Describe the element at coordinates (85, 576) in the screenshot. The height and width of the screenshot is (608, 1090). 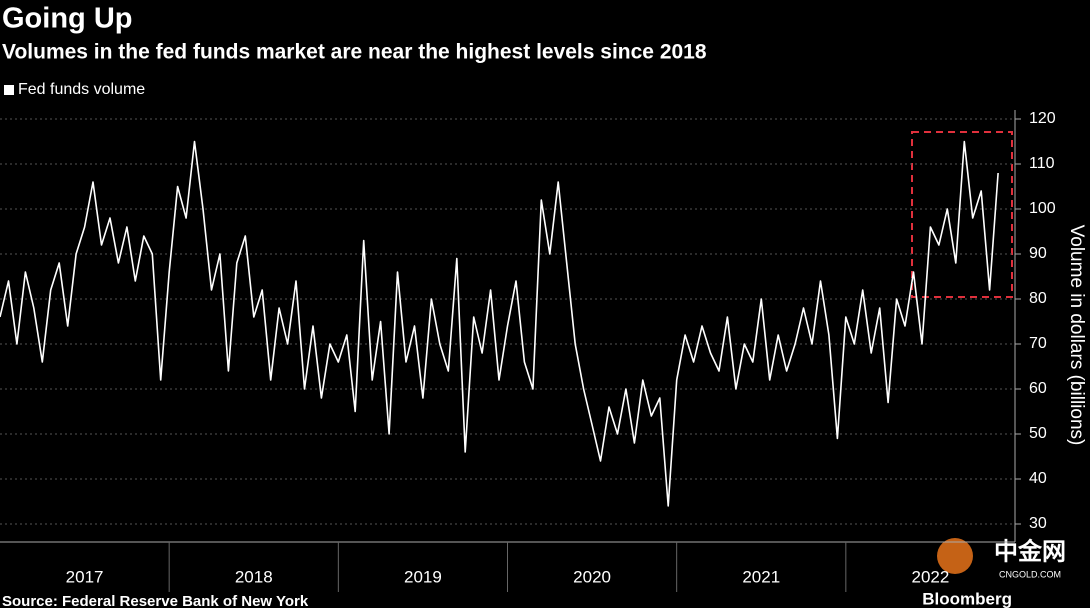
I see `x-tick-label: 2017` at that location.